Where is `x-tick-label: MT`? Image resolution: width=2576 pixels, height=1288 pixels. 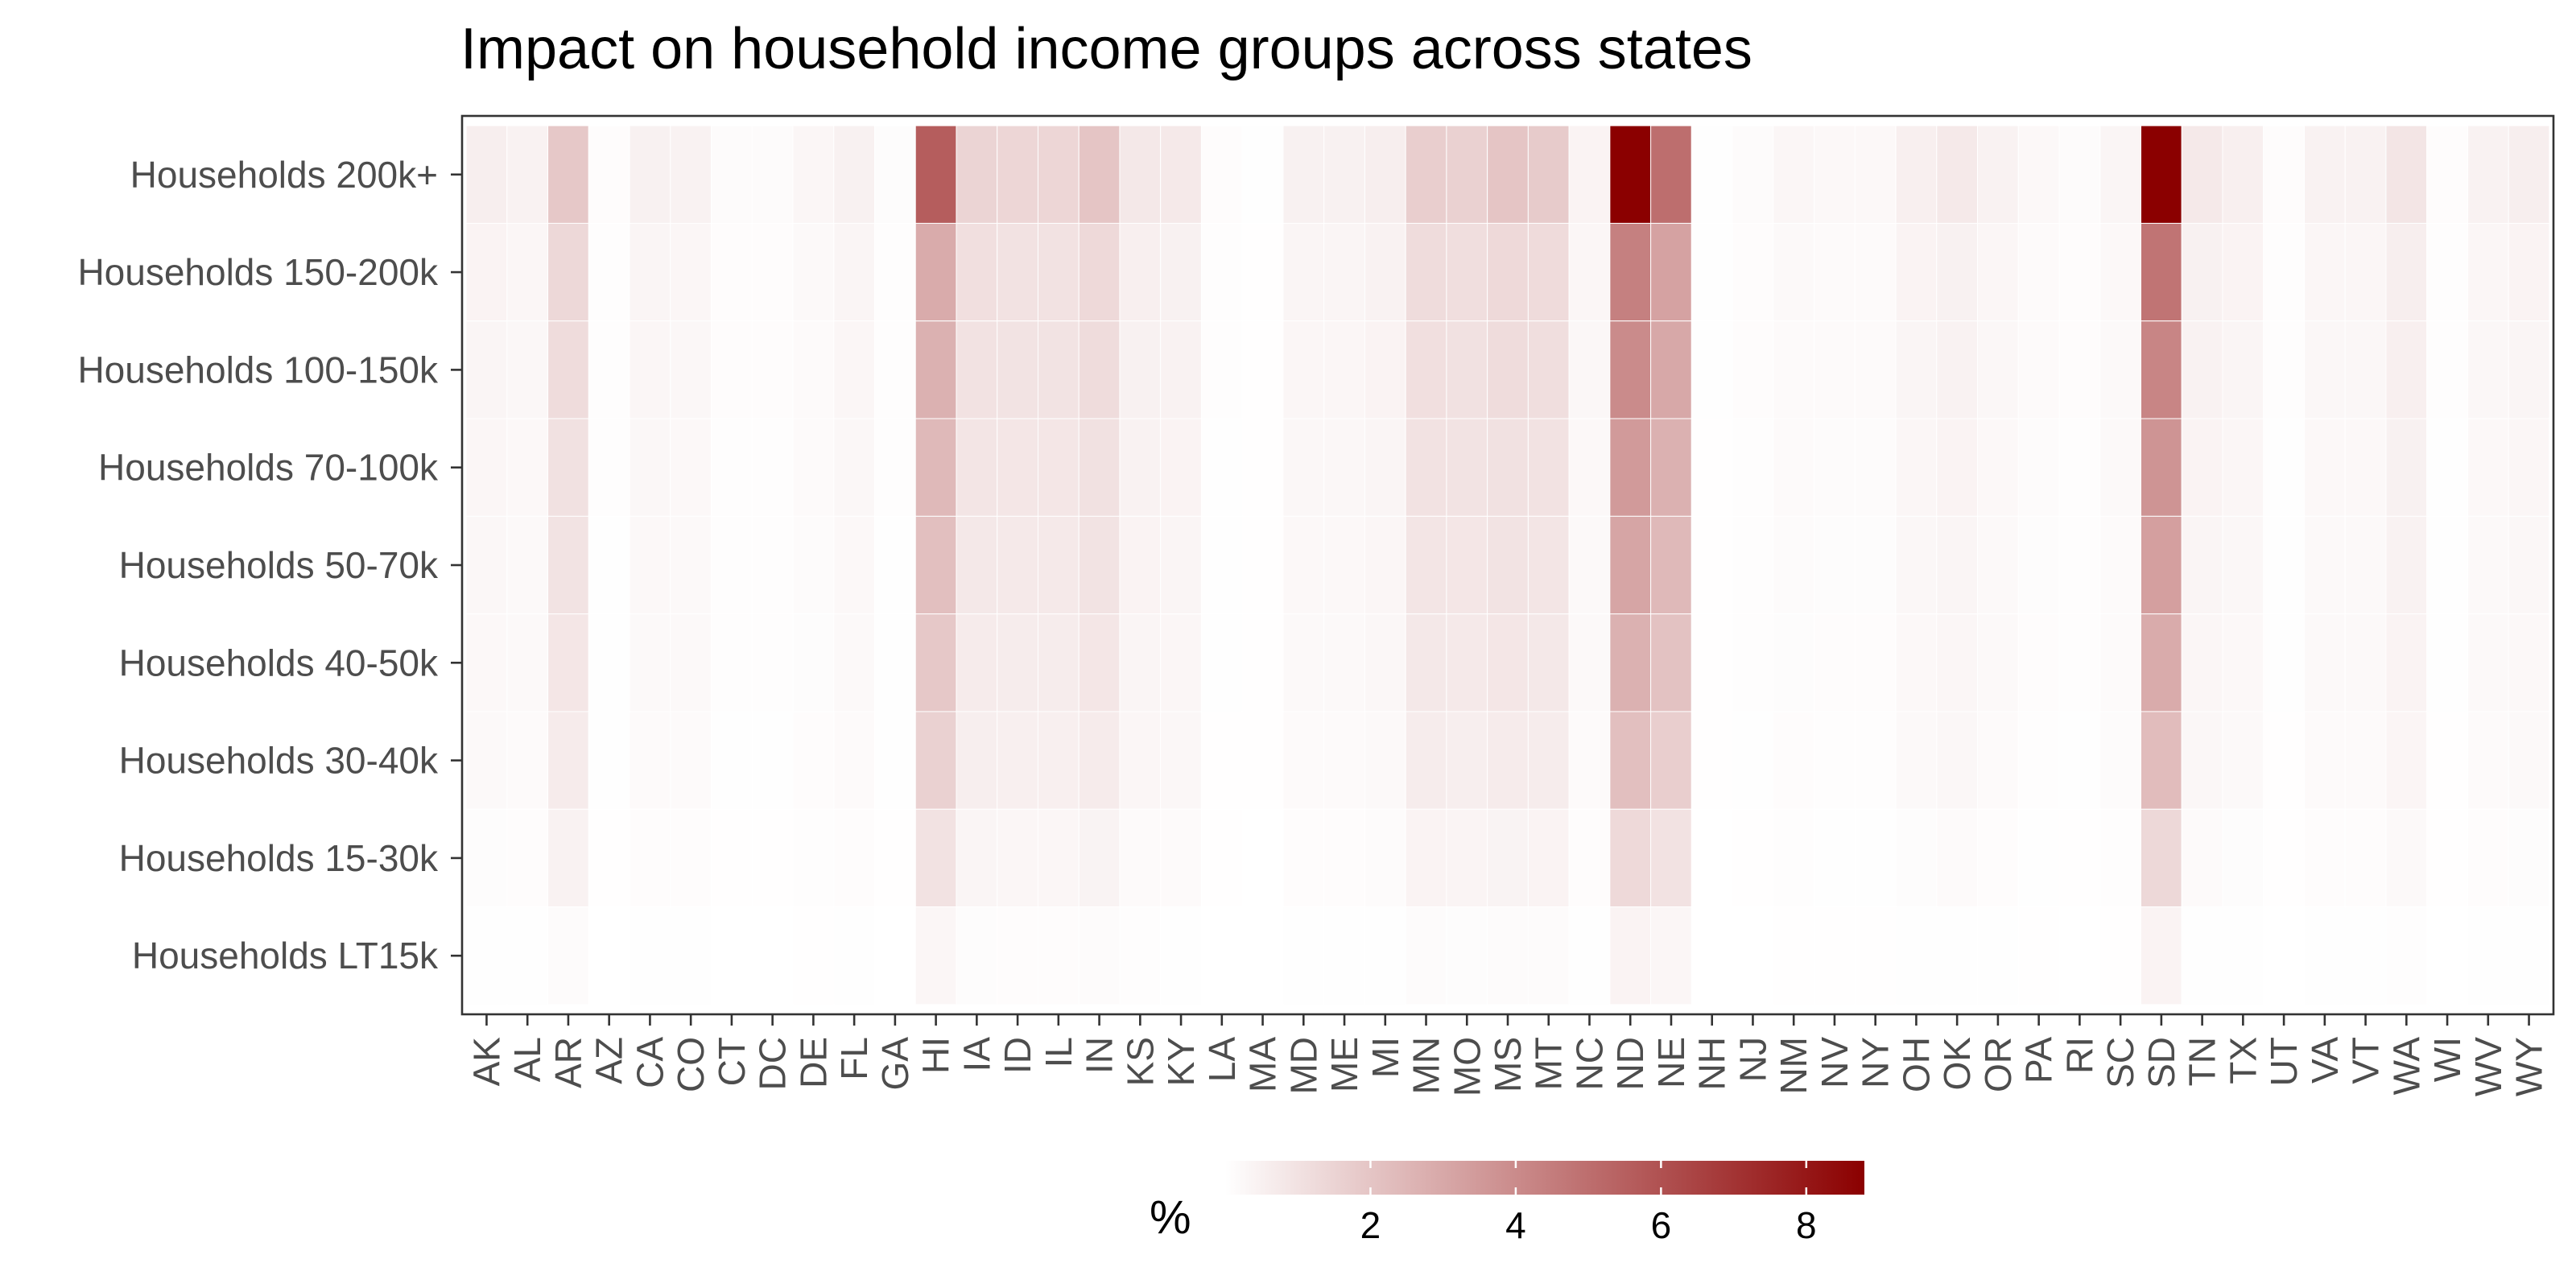
x-tick-label: MT is located at coordinates (1549, 1063).